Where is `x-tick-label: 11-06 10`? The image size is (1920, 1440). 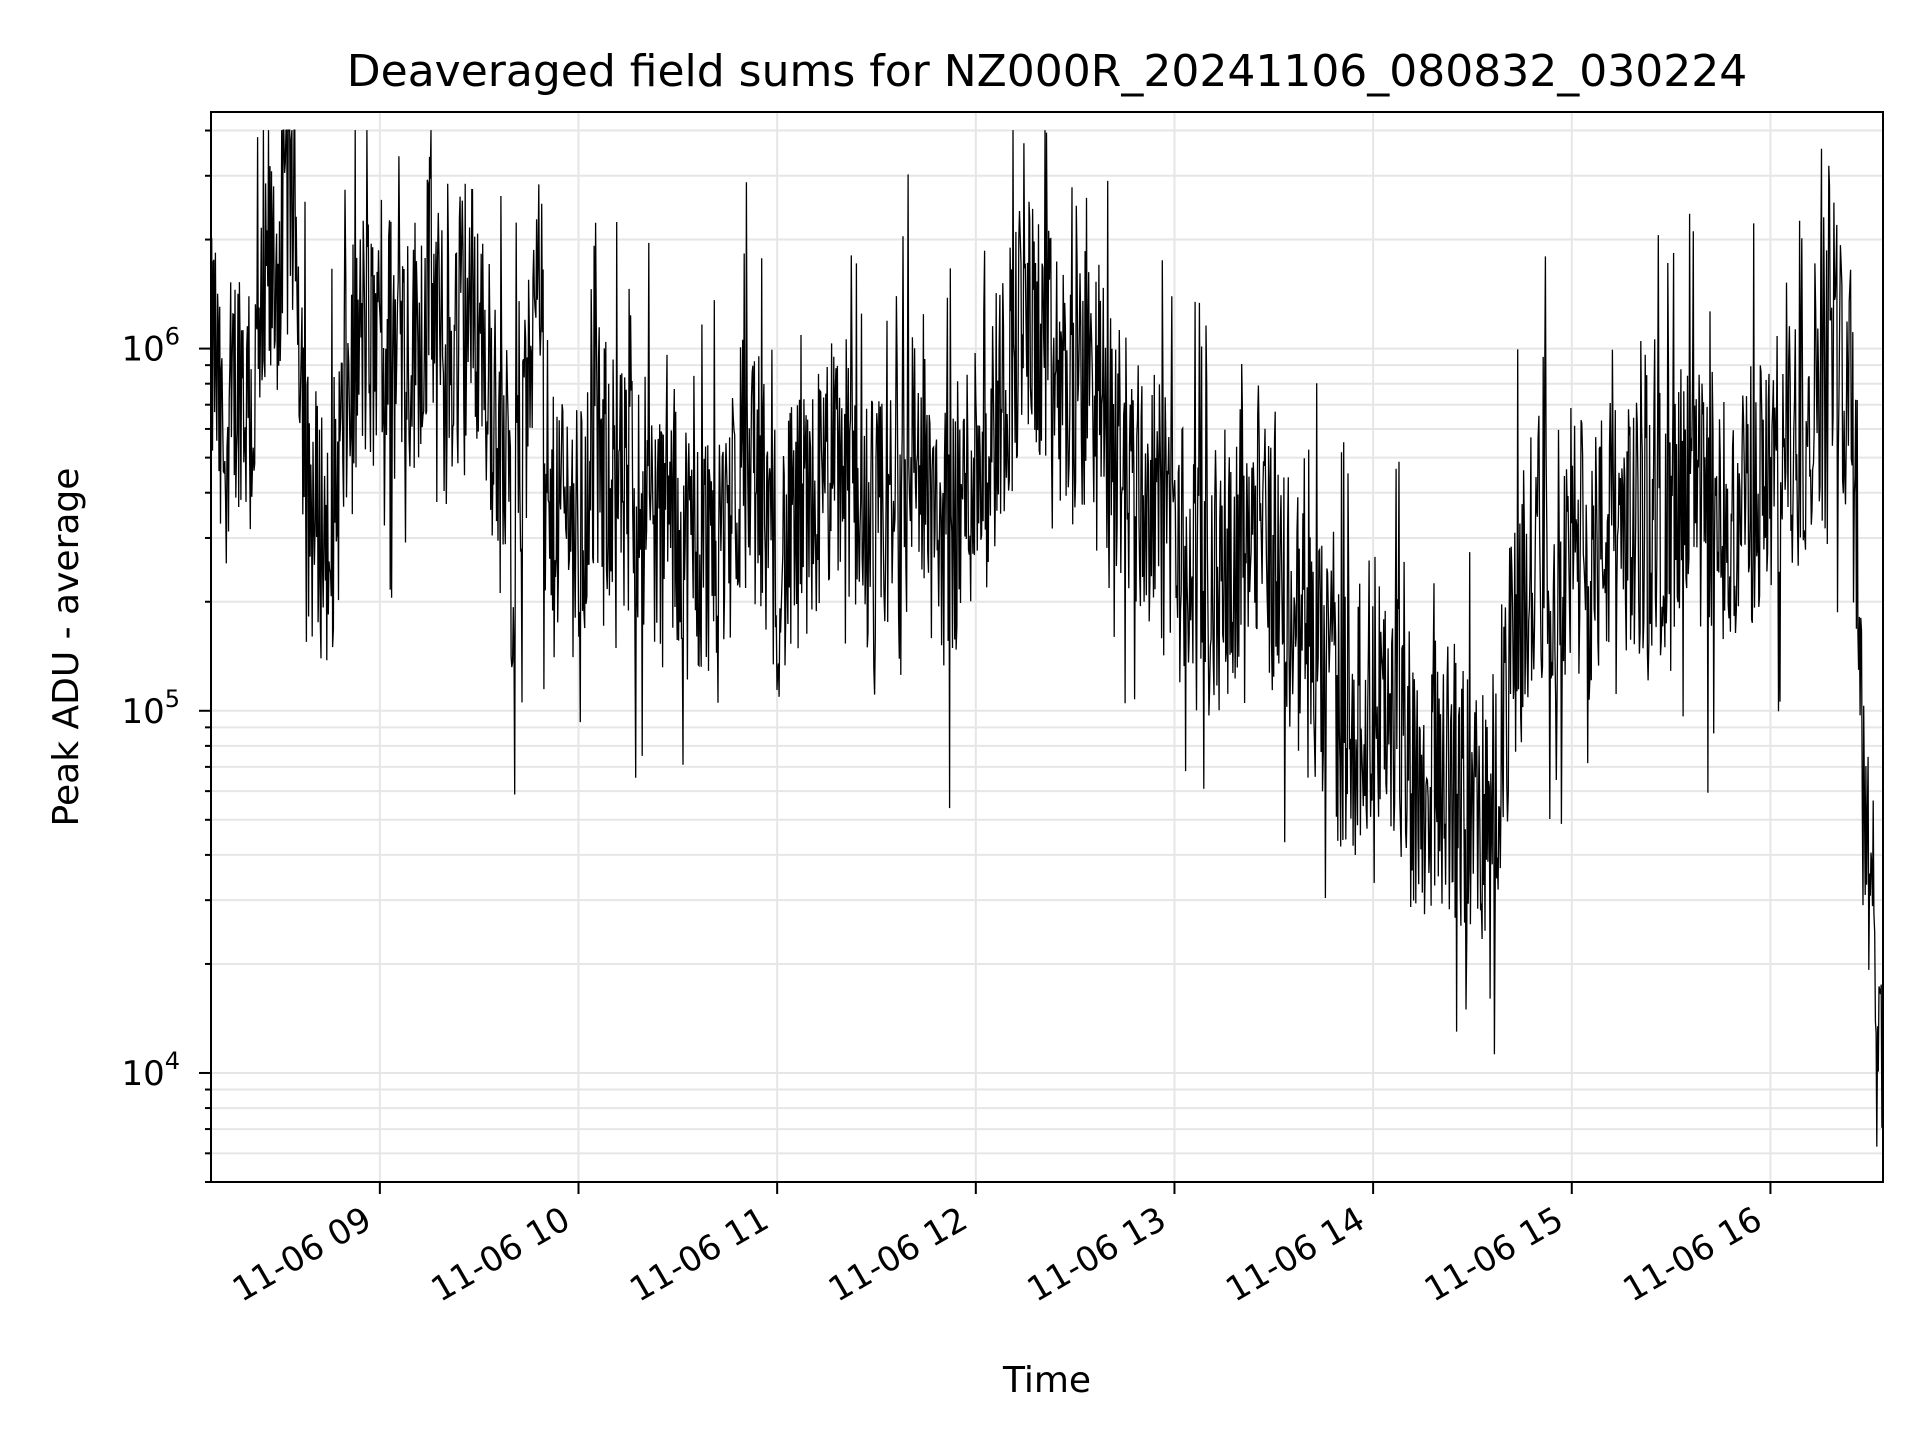 x-tick-label: 11-06 10 is located at coordinates (501, 1254).